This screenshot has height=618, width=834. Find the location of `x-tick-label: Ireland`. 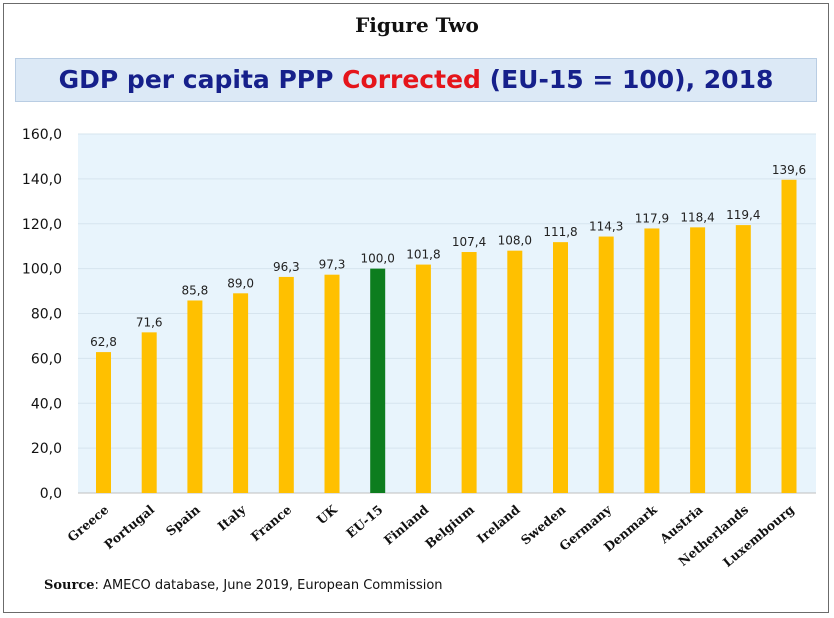

x-tick-label: Ireland is located at coordinates (498, 524).